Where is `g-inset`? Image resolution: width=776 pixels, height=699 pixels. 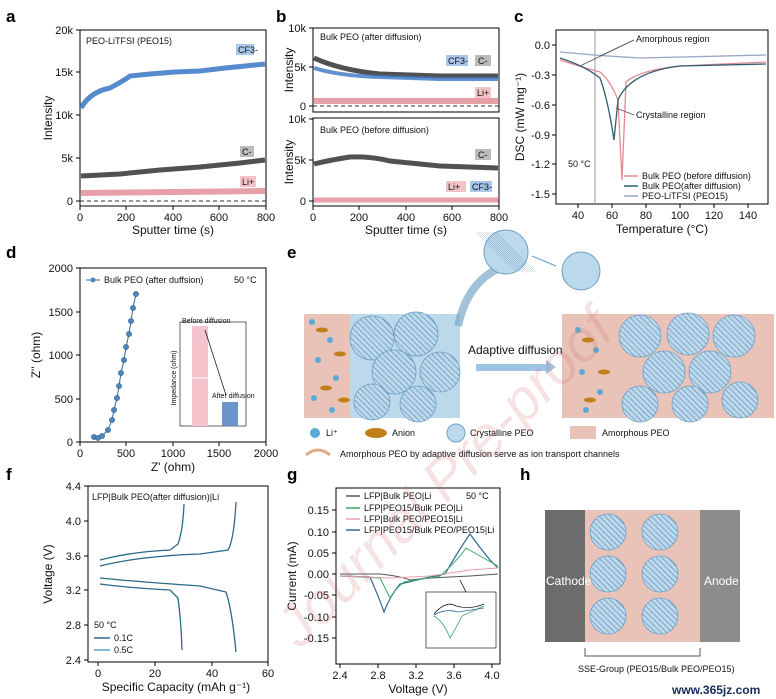
g-inset is located at coordinates (461, 614).